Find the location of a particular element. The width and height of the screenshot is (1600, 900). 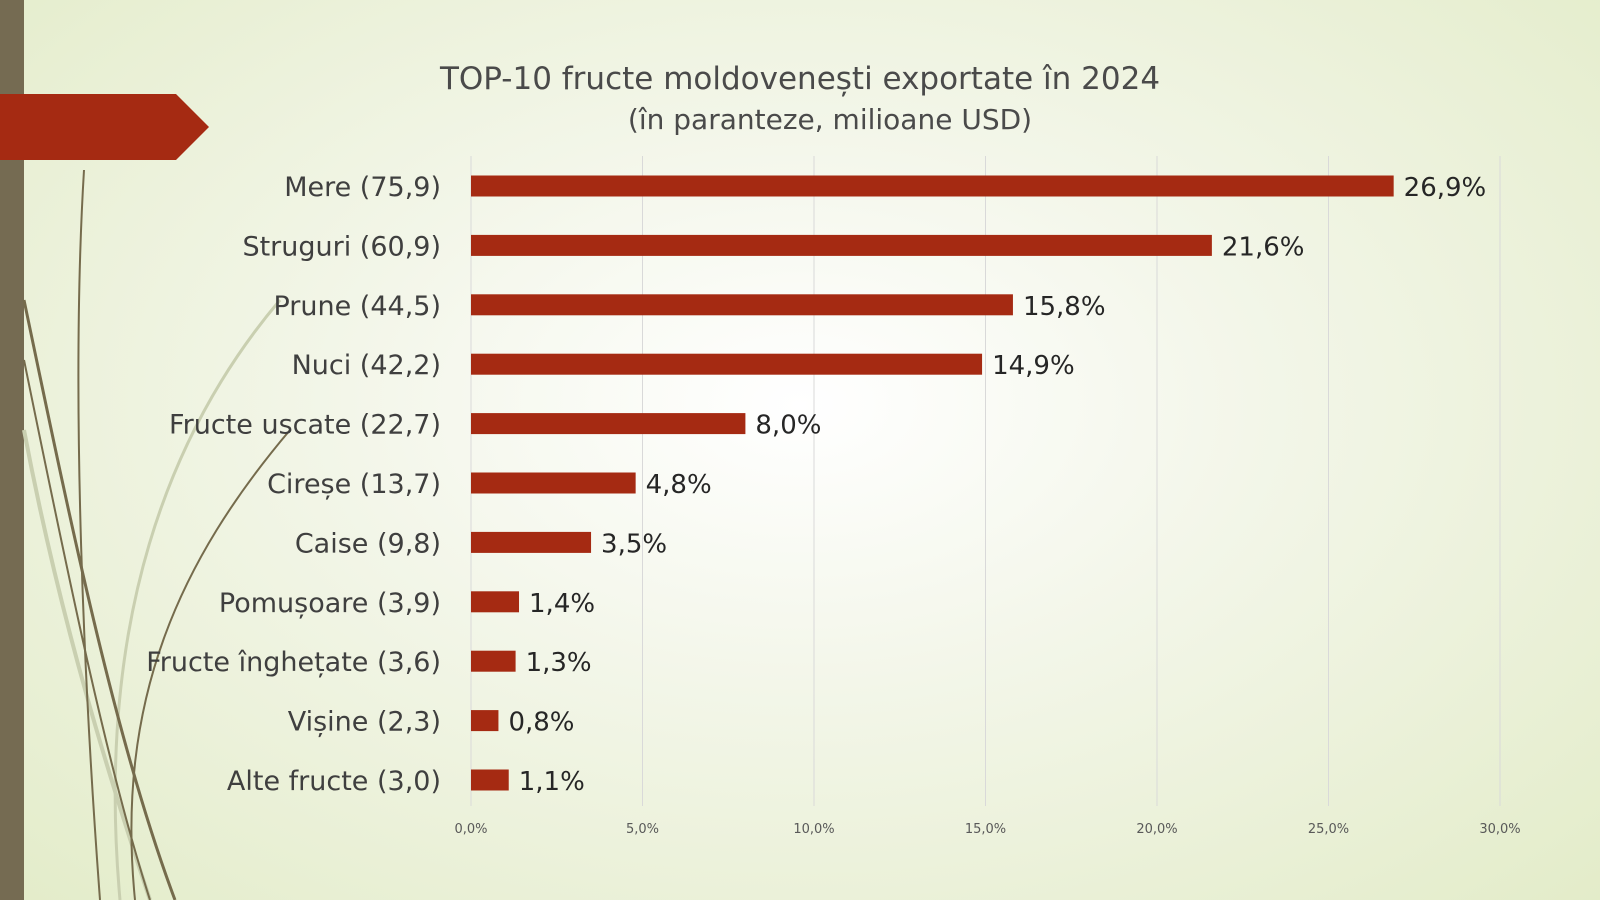

category-label: Nuci (42,2) is located at coordinates (366, 365).